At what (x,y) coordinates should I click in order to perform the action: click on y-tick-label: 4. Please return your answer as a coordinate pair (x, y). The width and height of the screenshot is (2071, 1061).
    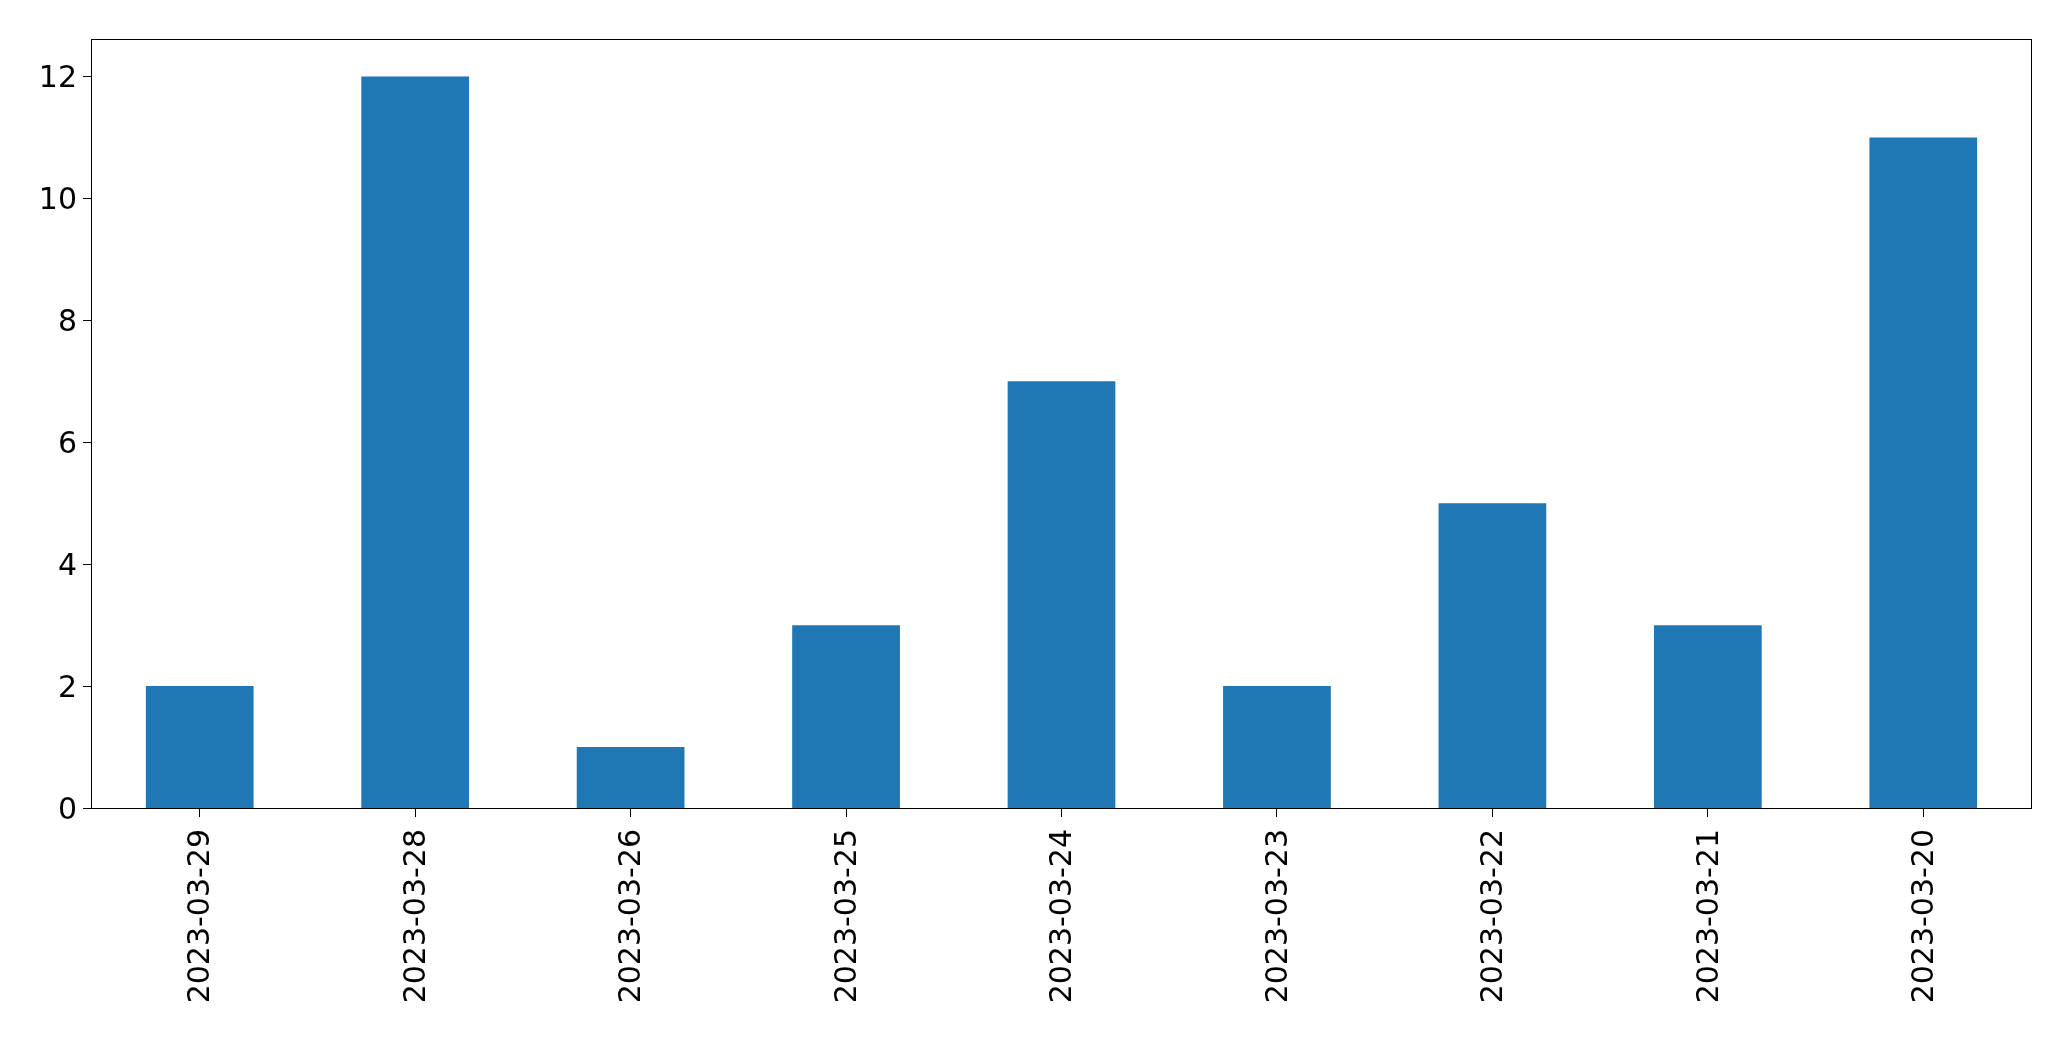
    Looking at the image, I should click on (67, 564).